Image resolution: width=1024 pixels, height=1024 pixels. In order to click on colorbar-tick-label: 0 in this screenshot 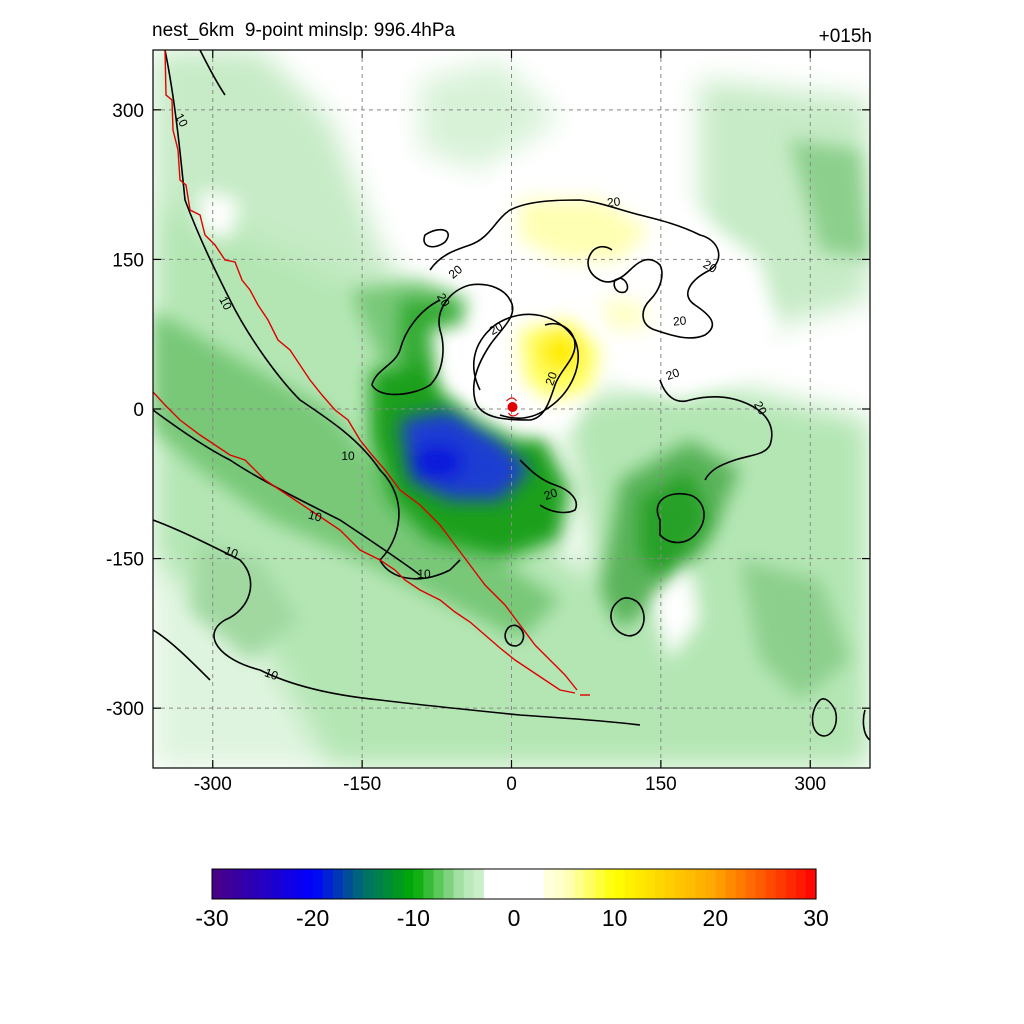, I will do `click(514, 918)`.